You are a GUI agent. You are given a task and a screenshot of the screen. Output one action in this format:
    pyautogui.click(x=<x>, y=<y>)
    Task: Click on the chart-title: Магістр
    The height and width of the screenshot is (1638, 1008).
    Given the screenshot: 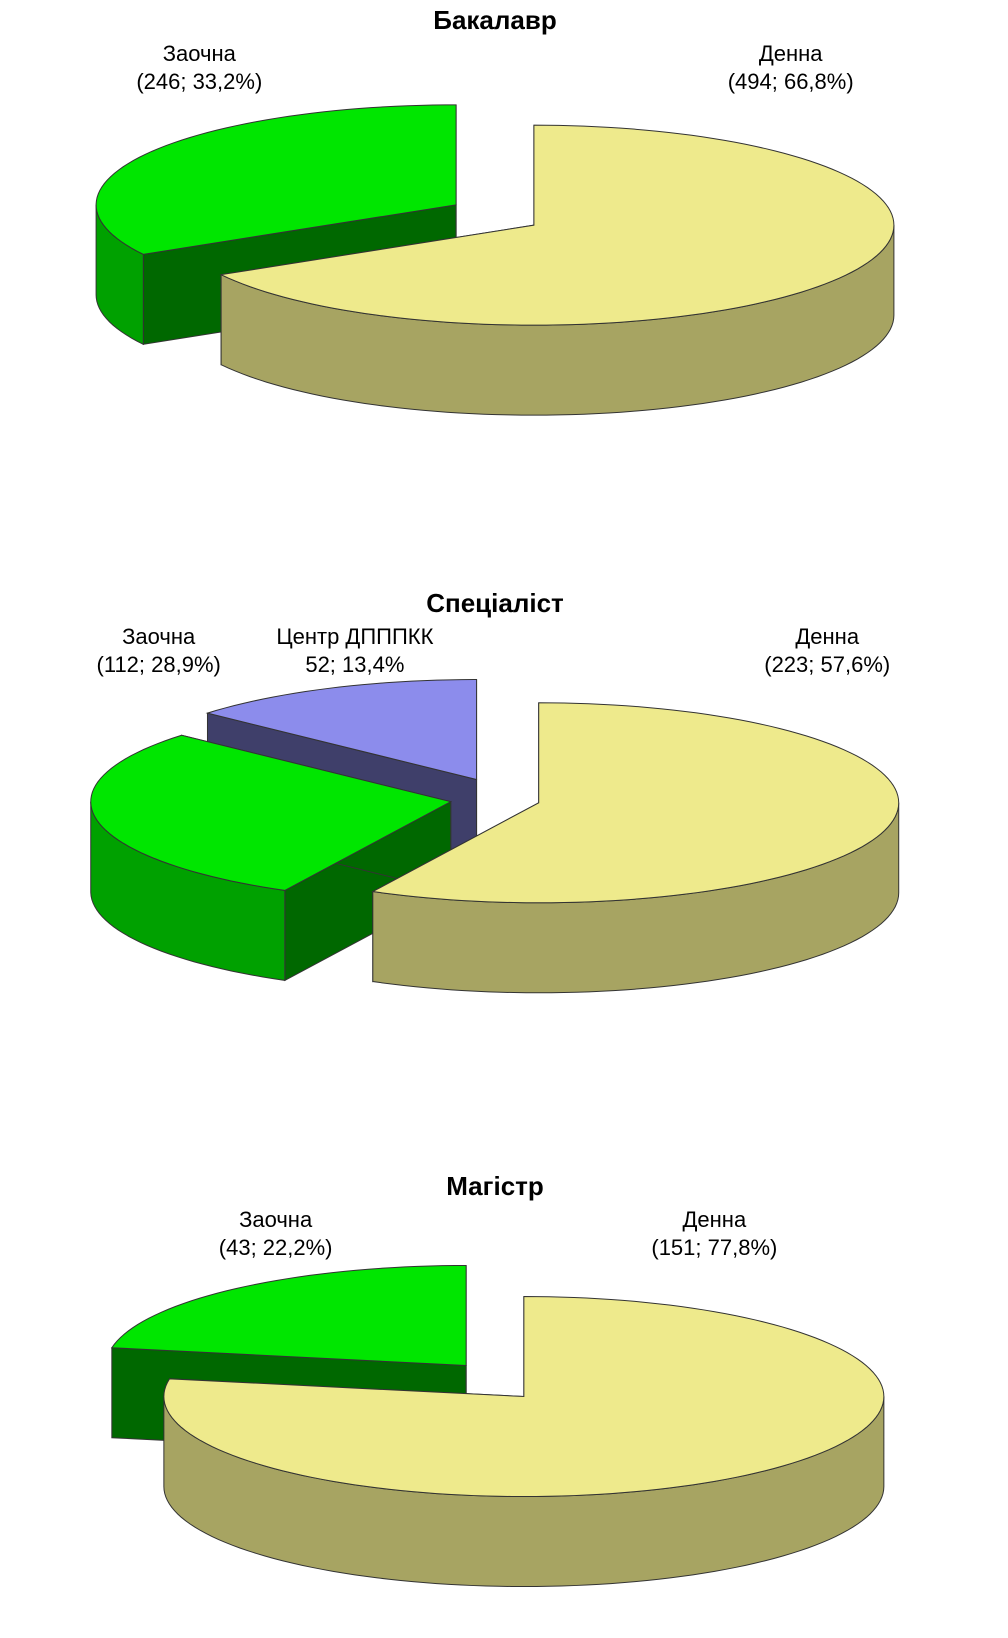 What is the action you would take?
    pyautogui.click(x=495, y=1186)
    